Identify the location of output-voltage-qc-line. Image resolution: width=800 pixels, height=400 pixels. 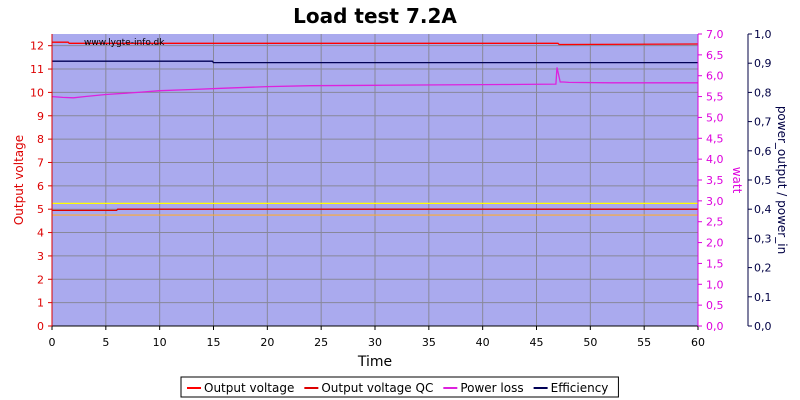
(375, 210).